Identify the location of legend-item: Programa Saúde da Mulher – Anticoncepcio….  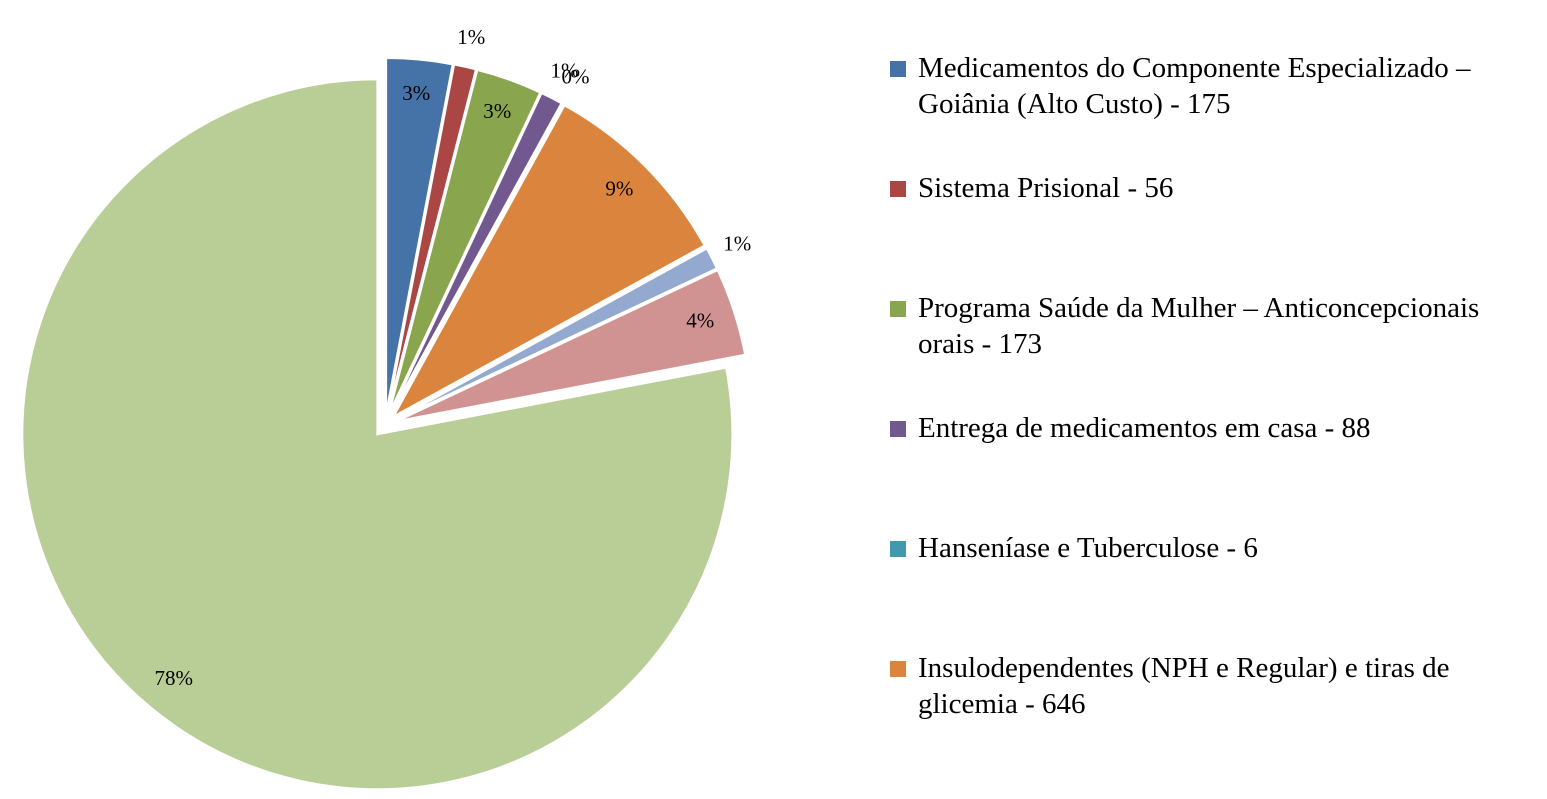
(1215, 326).